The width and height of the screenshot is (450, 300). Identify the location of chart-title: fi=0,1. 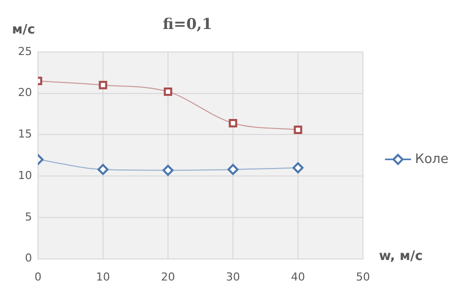
(187, 23).